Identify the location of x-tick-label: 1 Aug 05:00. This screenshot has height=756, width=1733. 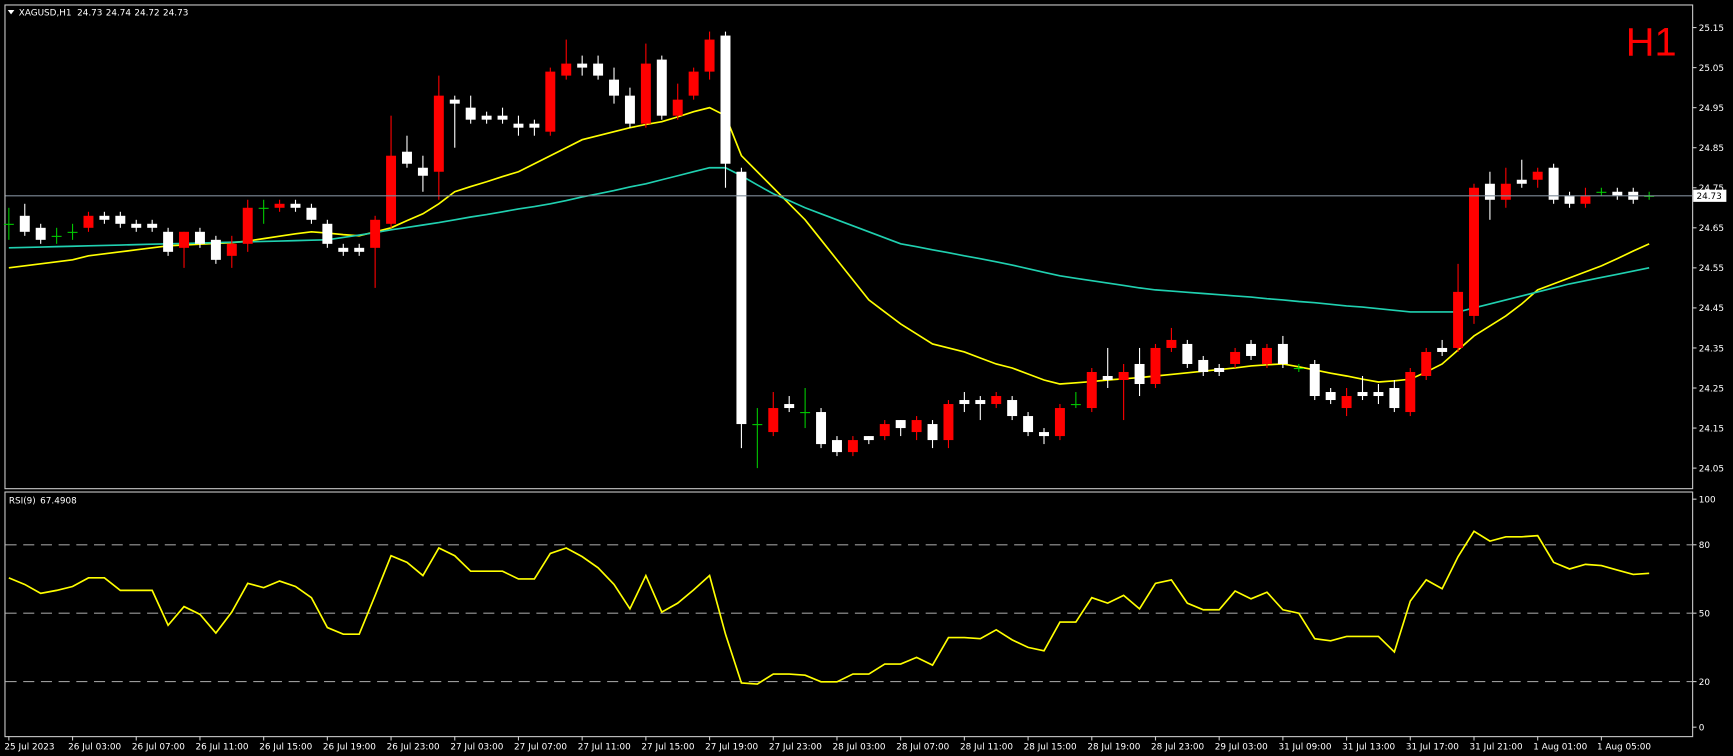
(1624, 747).